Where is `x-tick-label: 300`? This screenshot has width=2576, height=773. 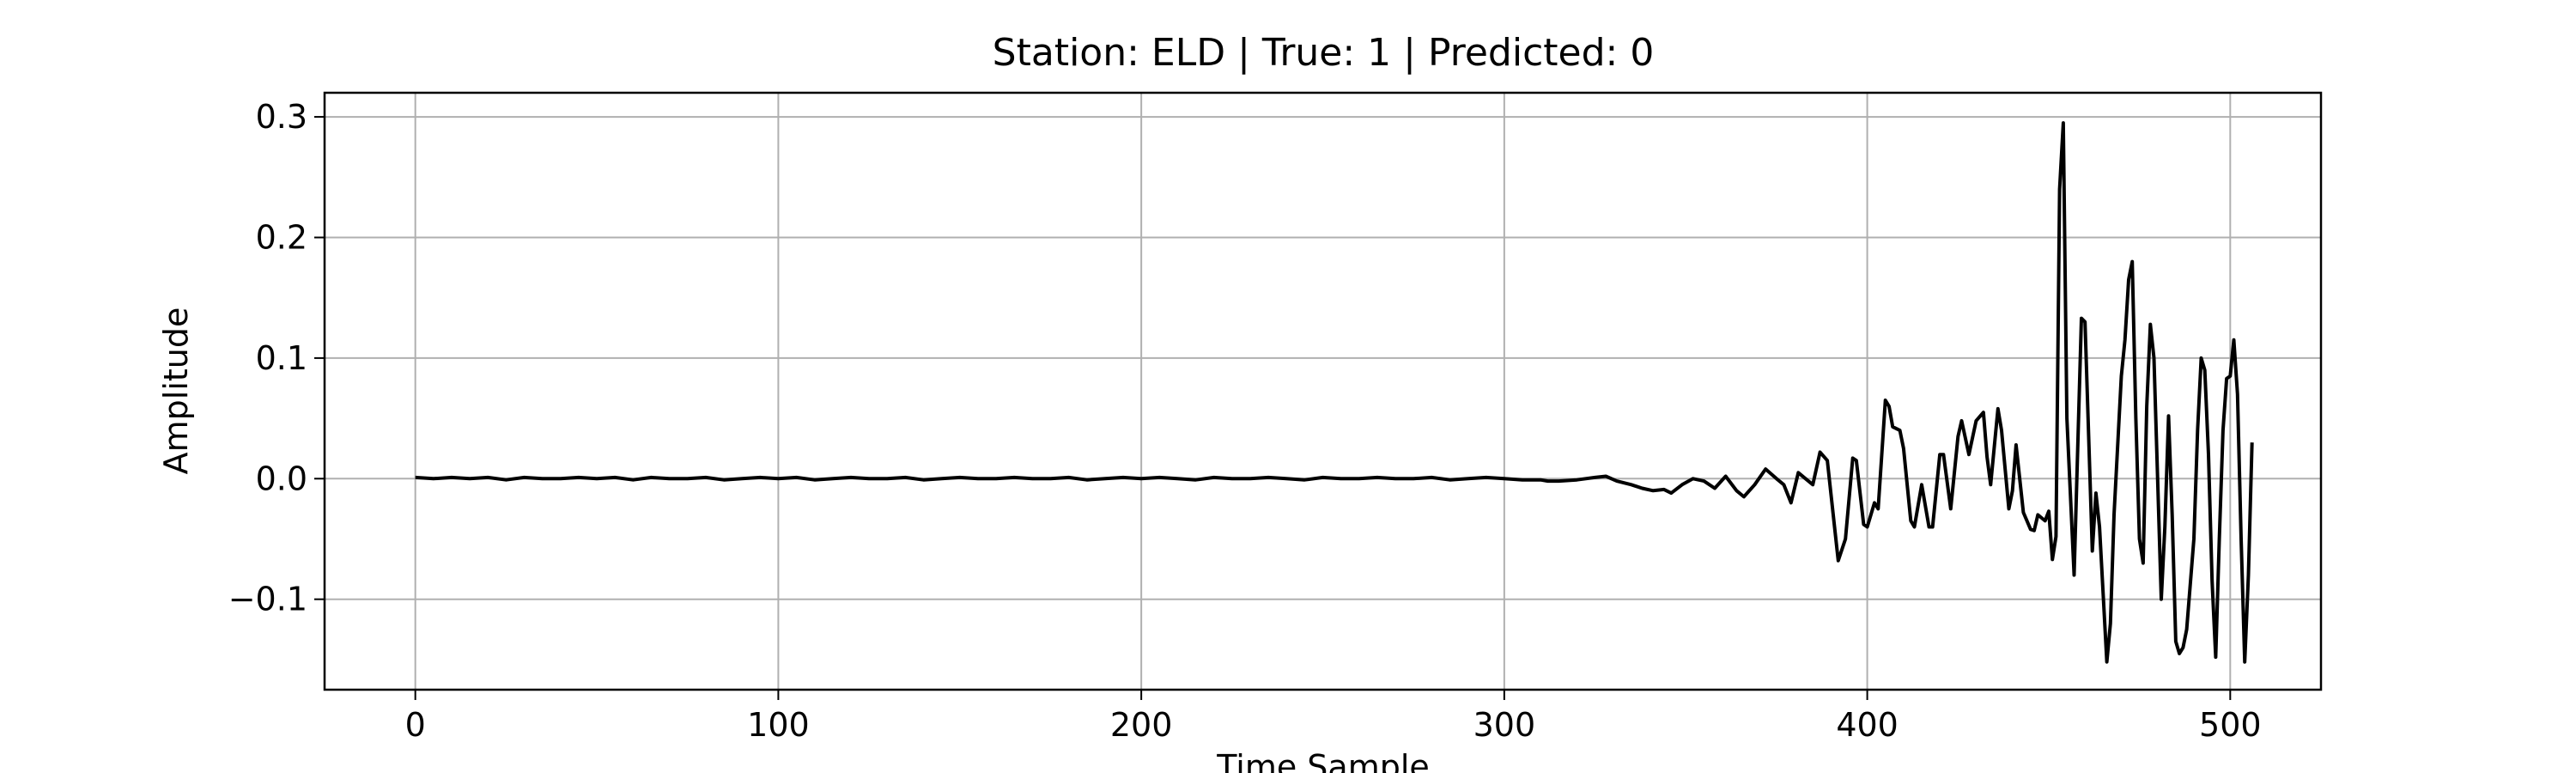 x-tick-label: 300 is located at coordinates (1504, 725).